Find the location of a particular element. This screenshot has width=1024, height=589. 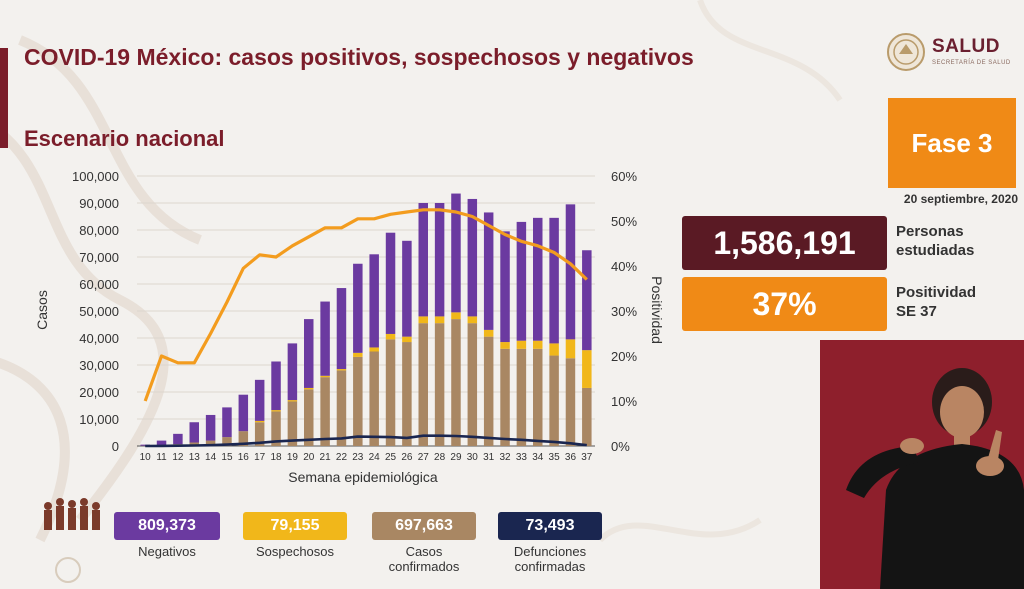

x-tick-label: 17 is located at coordinates (260, 457).